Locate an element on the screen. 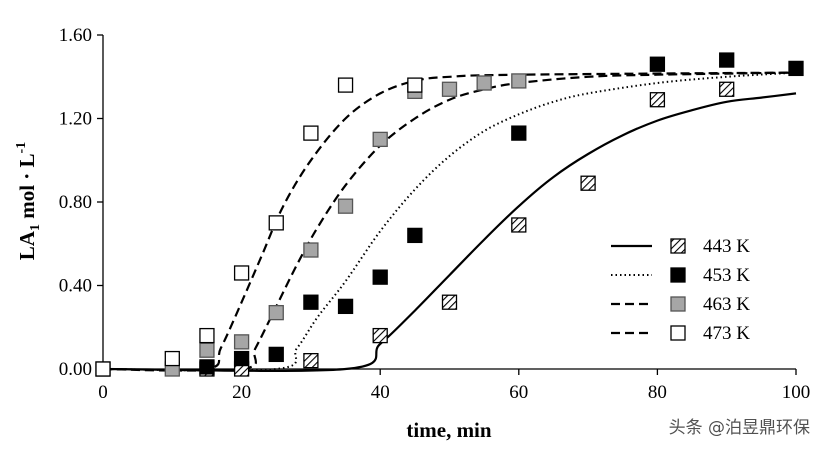 The image size is (824, 450). legend-marker-463-K is located at coordinates (678, 304).